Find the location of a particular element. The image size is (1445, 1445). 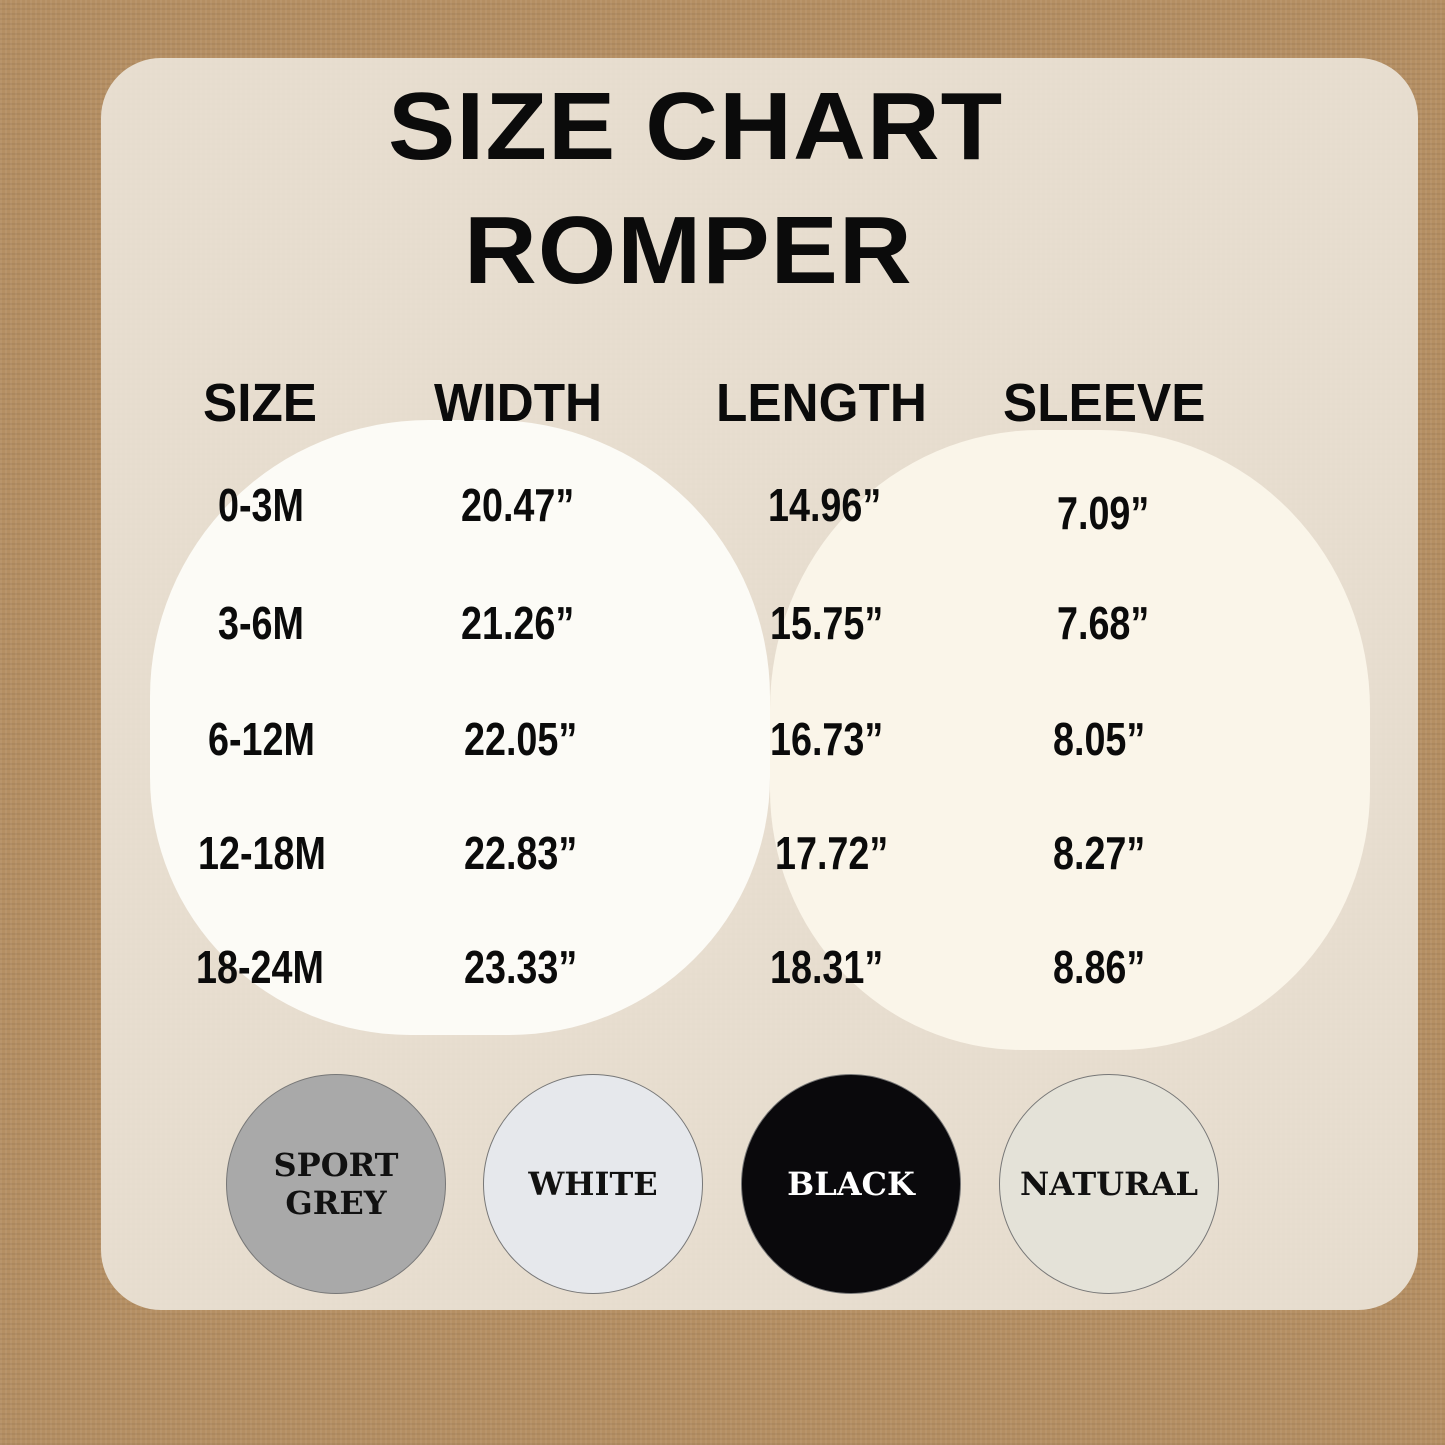

table-cell-width: 22.05” is located at coordinates (521, 739).